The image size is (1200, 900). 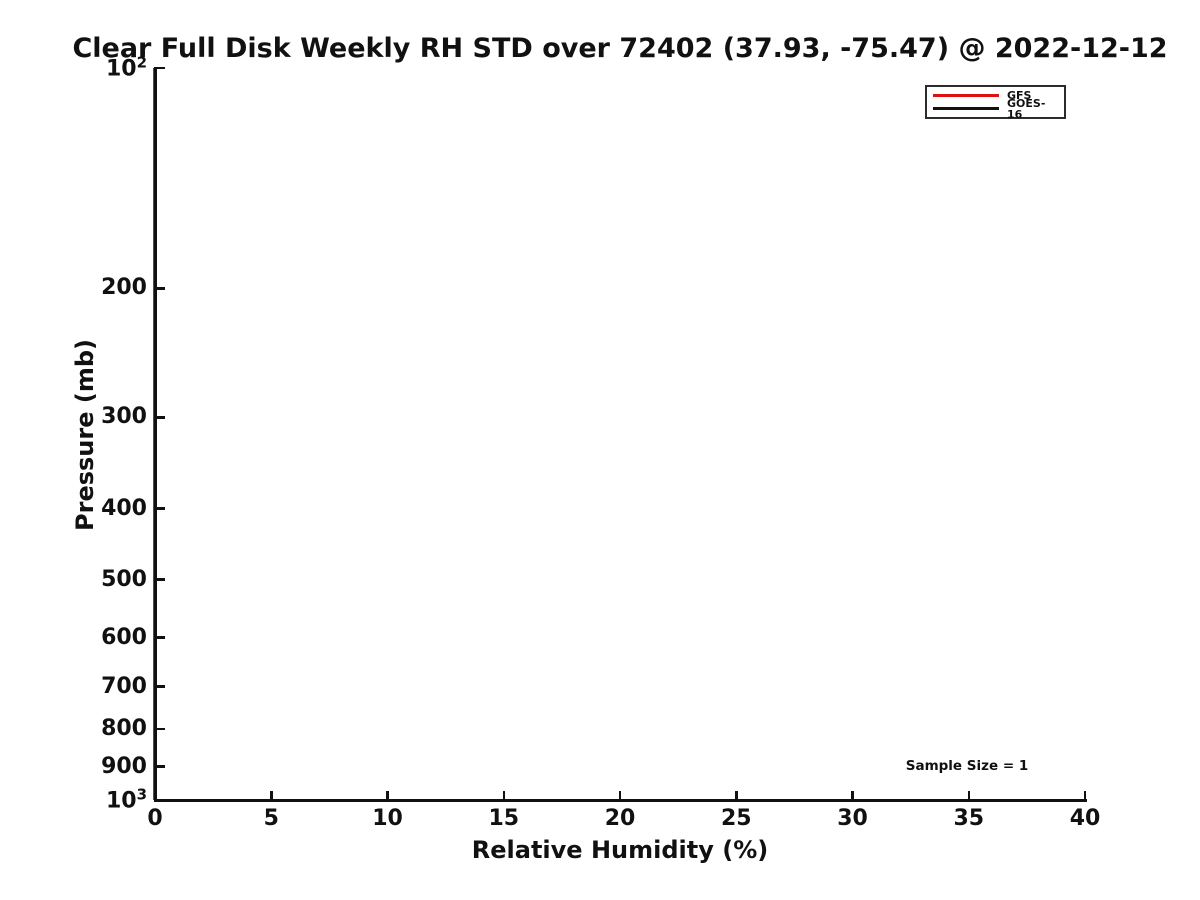 What do you see at coordinates (141, 62) in the screenshot?
I see `tick-label-exponent: 2` at bounding box center [141, 62].